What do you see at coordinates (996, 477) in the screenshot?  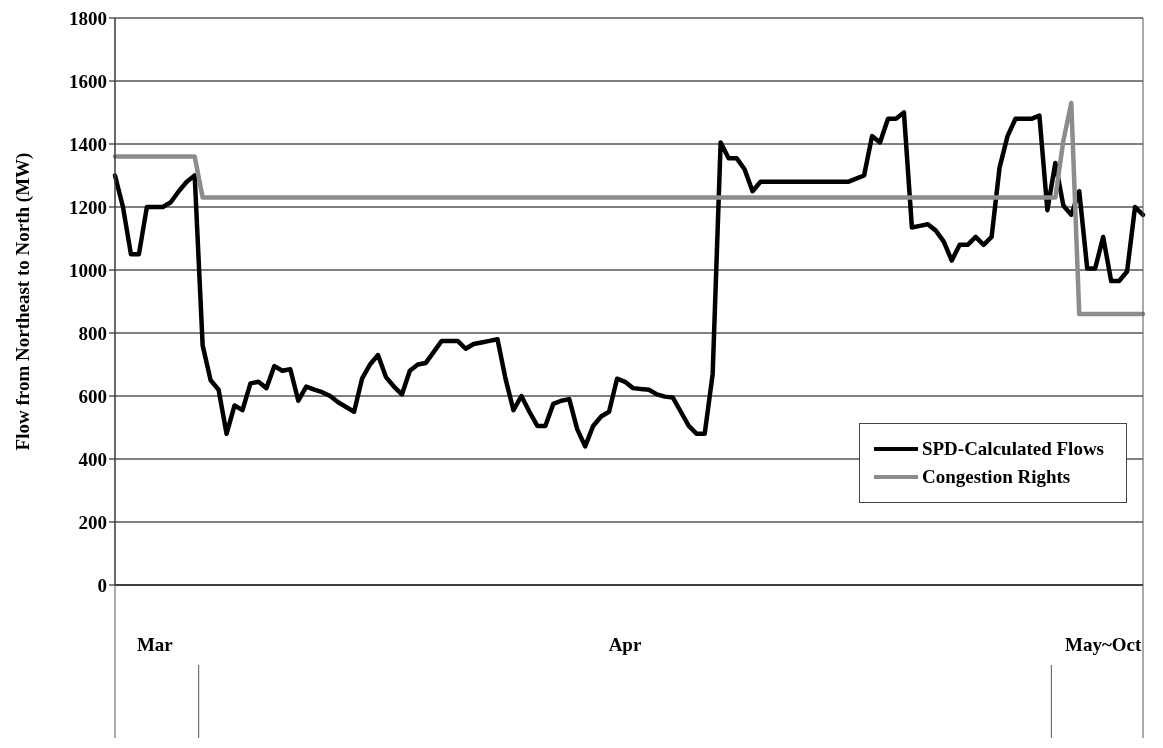 I see `legend-label: Congestion Rights` at bounding box center [996, 477].